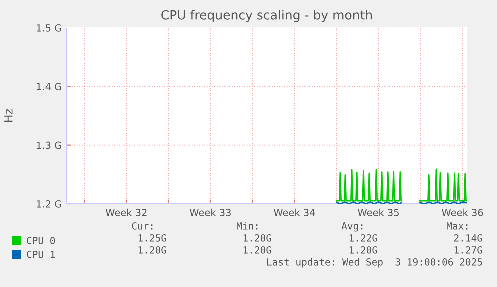 The height and width of the screenshot is (287, 497). What do you see at coordinates (267, 16) in the screenshot?
I see `chart-title: CPU frequency scaling - by month` at bounding box center [267, 16].